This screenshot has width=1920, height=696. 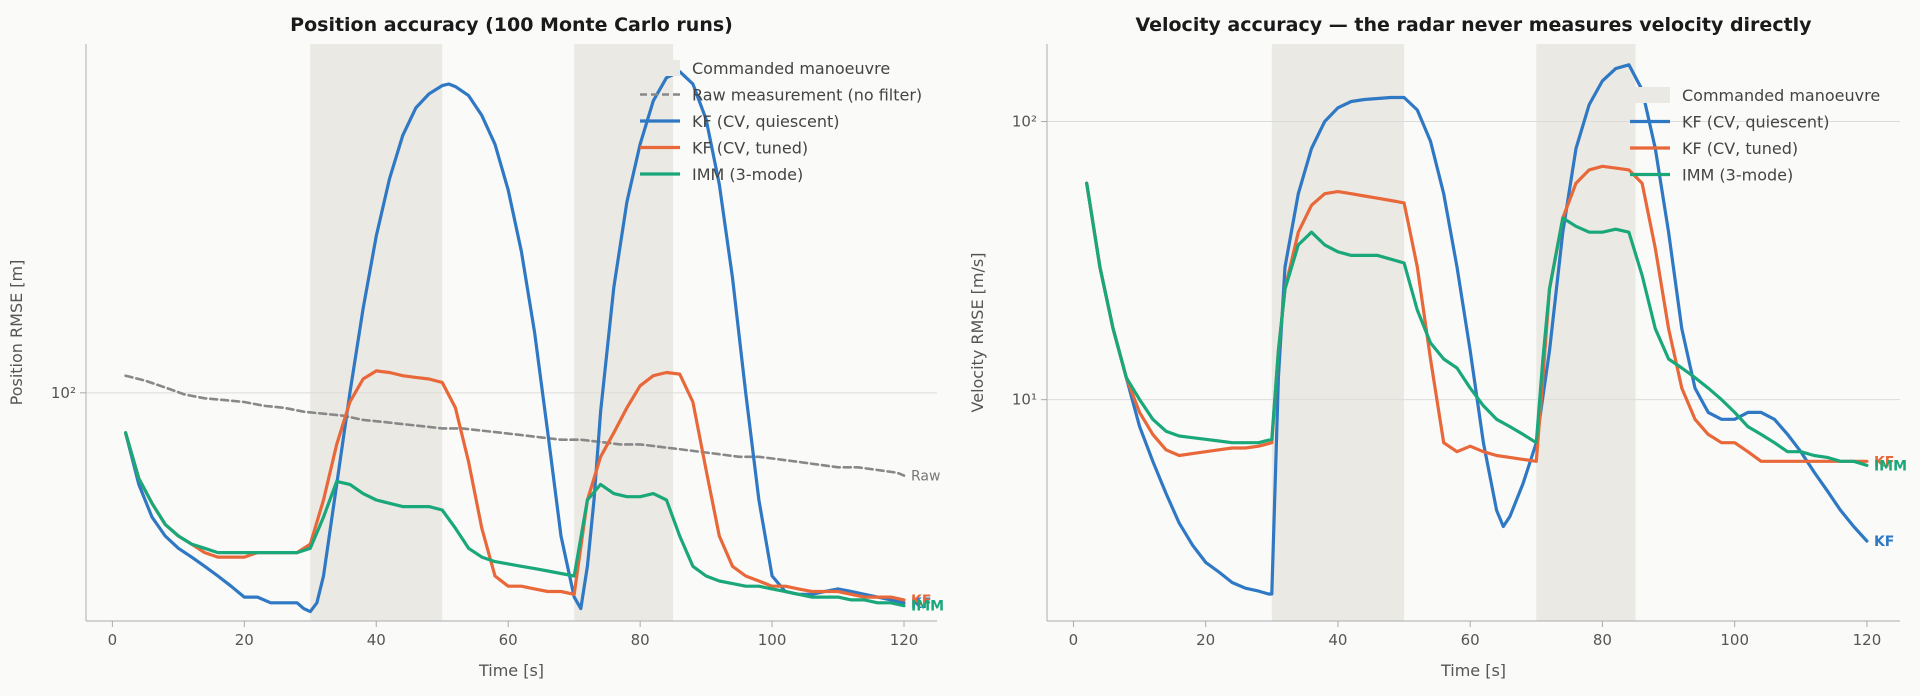 What do you see at coordinates (977, 333) in the screenshot?
I see `y-axis-label: Velocity RMSE [m/s]` at bounding box center [977, 333].